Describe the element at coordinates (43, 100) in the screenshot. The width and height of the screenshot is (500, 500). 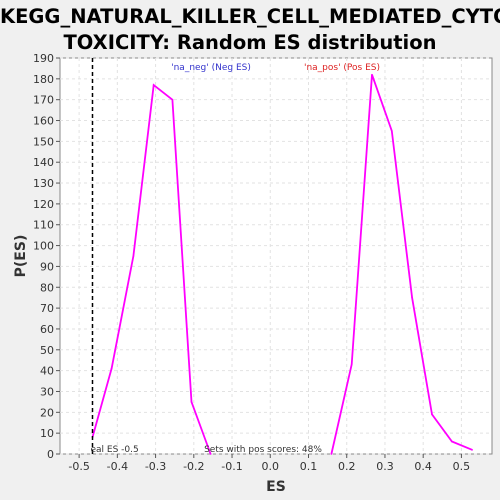
I see `y-tick-label: 170` at that location.